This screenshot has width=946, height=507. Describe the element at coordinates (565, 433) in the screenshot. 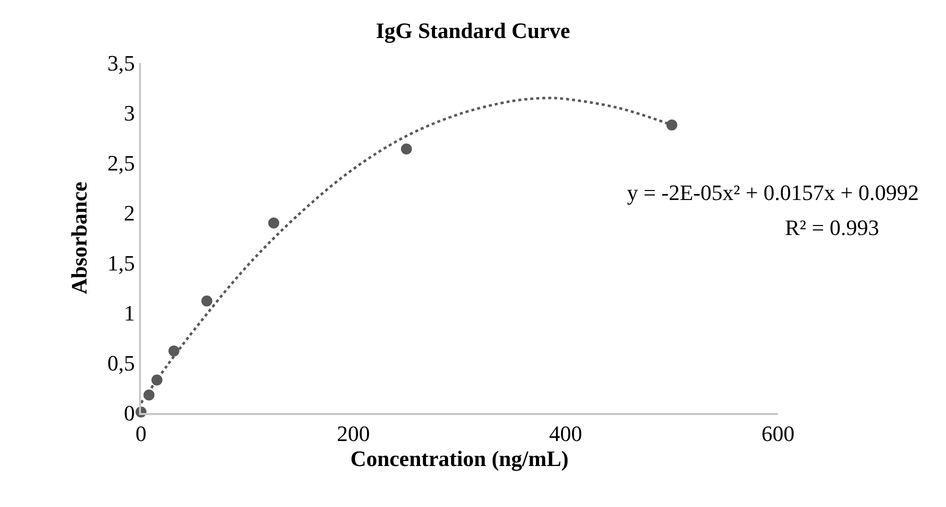

I see `x-tick-label: 400` at that location.